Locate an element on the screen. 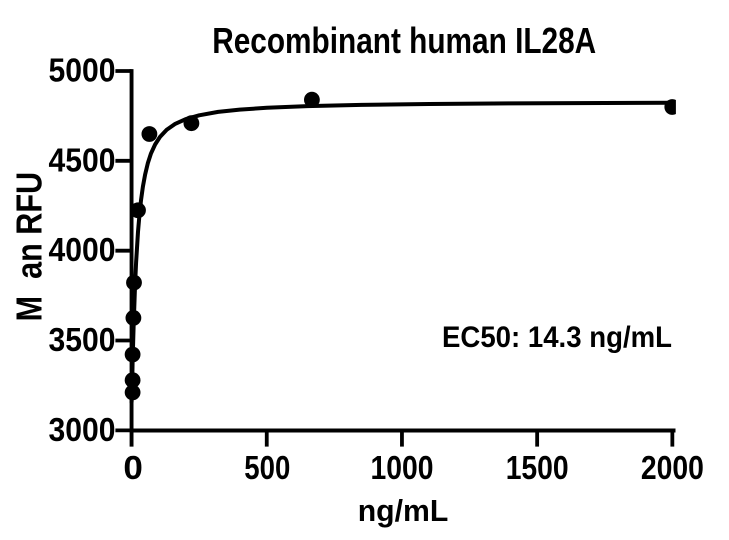 The image size is (729, 540). svg-text: 5000 is located at coordinates (82, 71).